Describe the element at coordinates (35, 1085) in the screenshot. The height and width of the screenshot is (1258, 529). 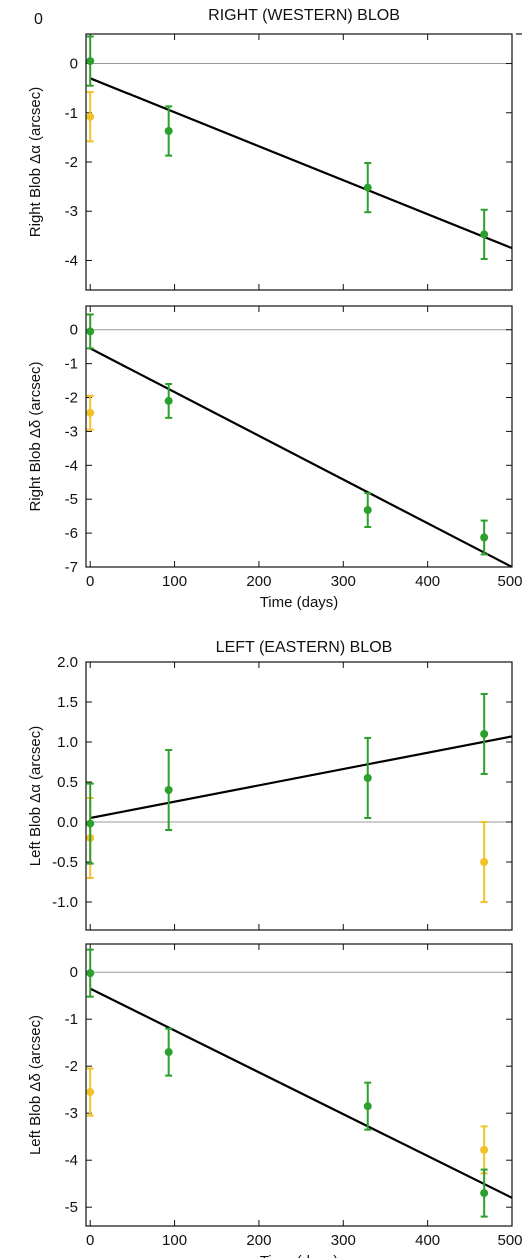
I see `y-axis-title: Left Blob Δδ (arcsec)` at that location.